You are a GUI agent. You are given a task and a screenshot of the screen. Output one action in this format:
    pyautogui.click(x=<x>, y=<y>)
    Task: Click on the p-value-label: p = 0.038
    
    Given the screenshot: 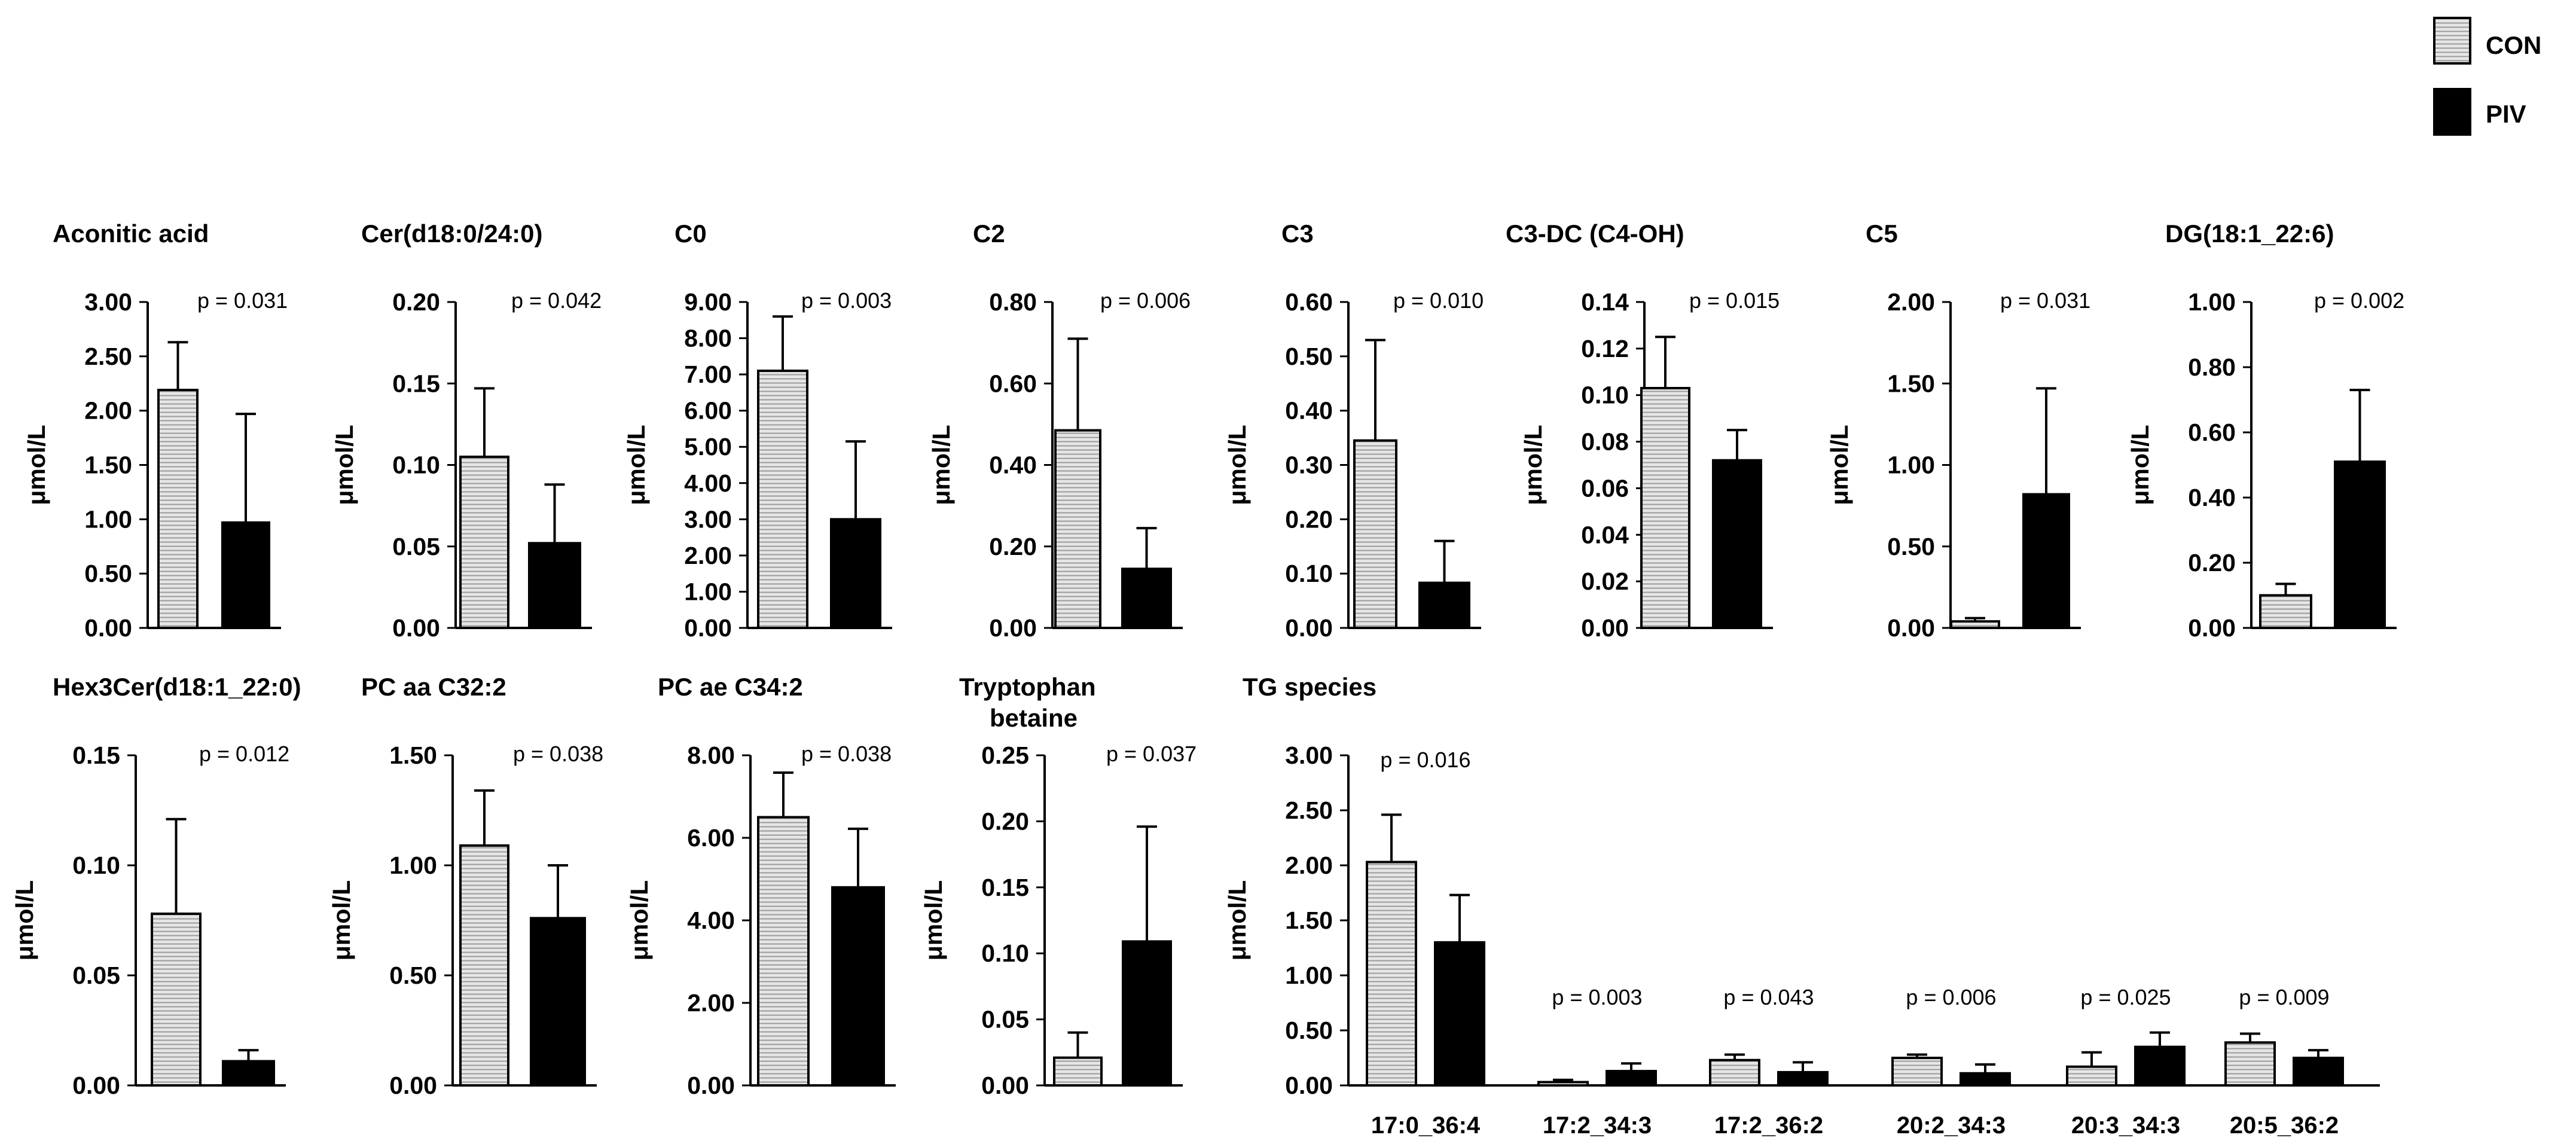 What is the action you would take?
    pyautogui.click(x=558, y=754)
    